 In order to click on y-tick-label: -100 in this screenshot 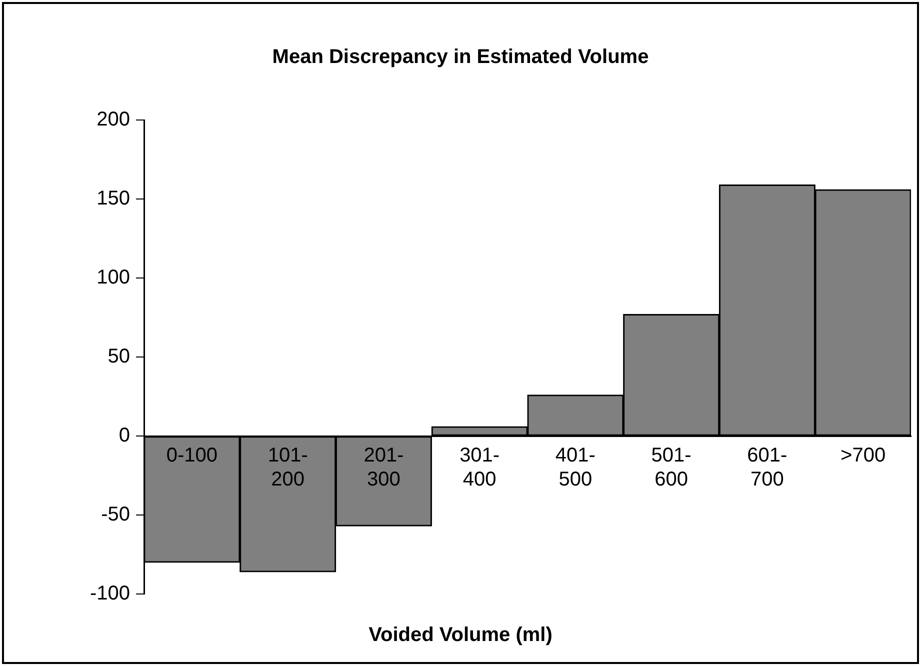, I will do `click(110, 593)`.